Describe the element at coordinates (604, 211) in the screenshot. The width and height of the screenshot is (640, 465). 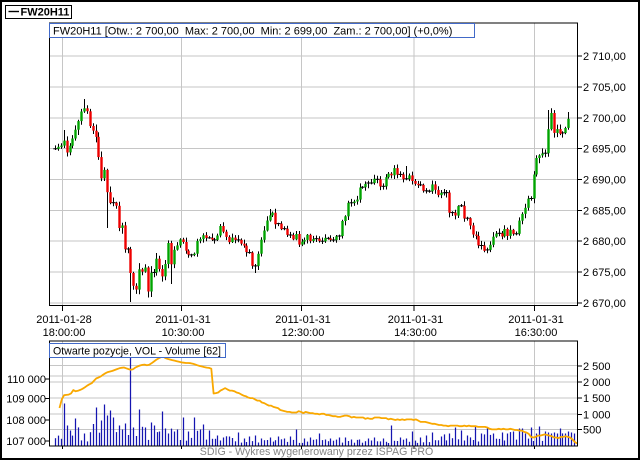
I see `svg-text: 2 685,00` at that location.